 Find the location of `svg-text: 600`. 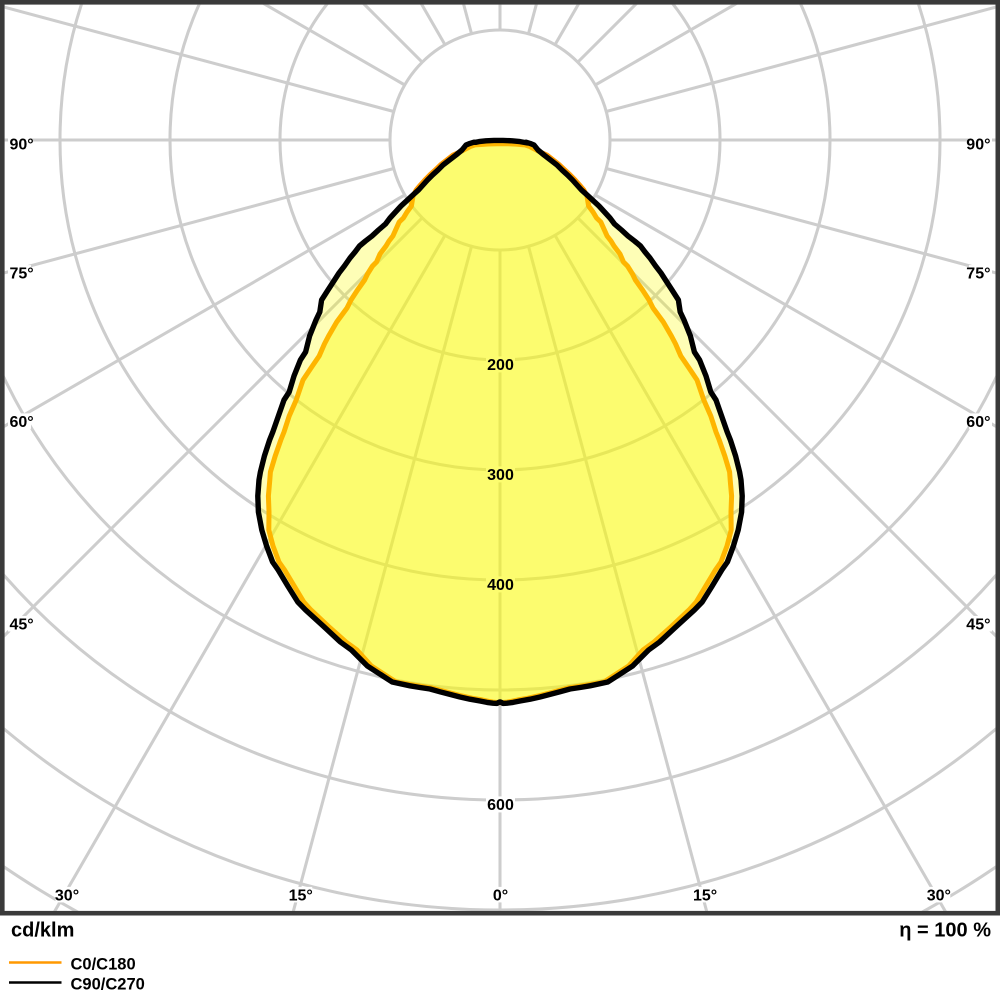

svg-text: 600 is located at coordinates (500, 805).